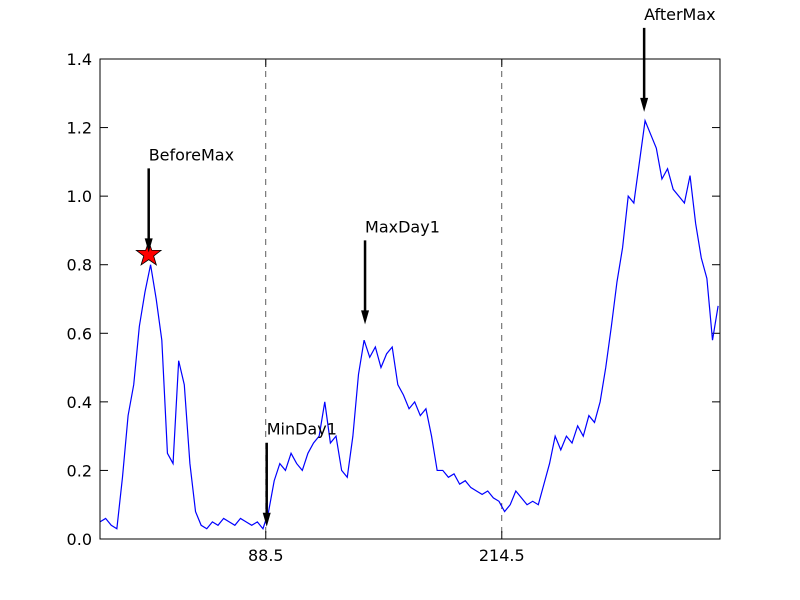  What do you see at coordinates (502, 555) in the screenshot?
I see `x-tick-label: 214.5` at bounding box center [502, 555].